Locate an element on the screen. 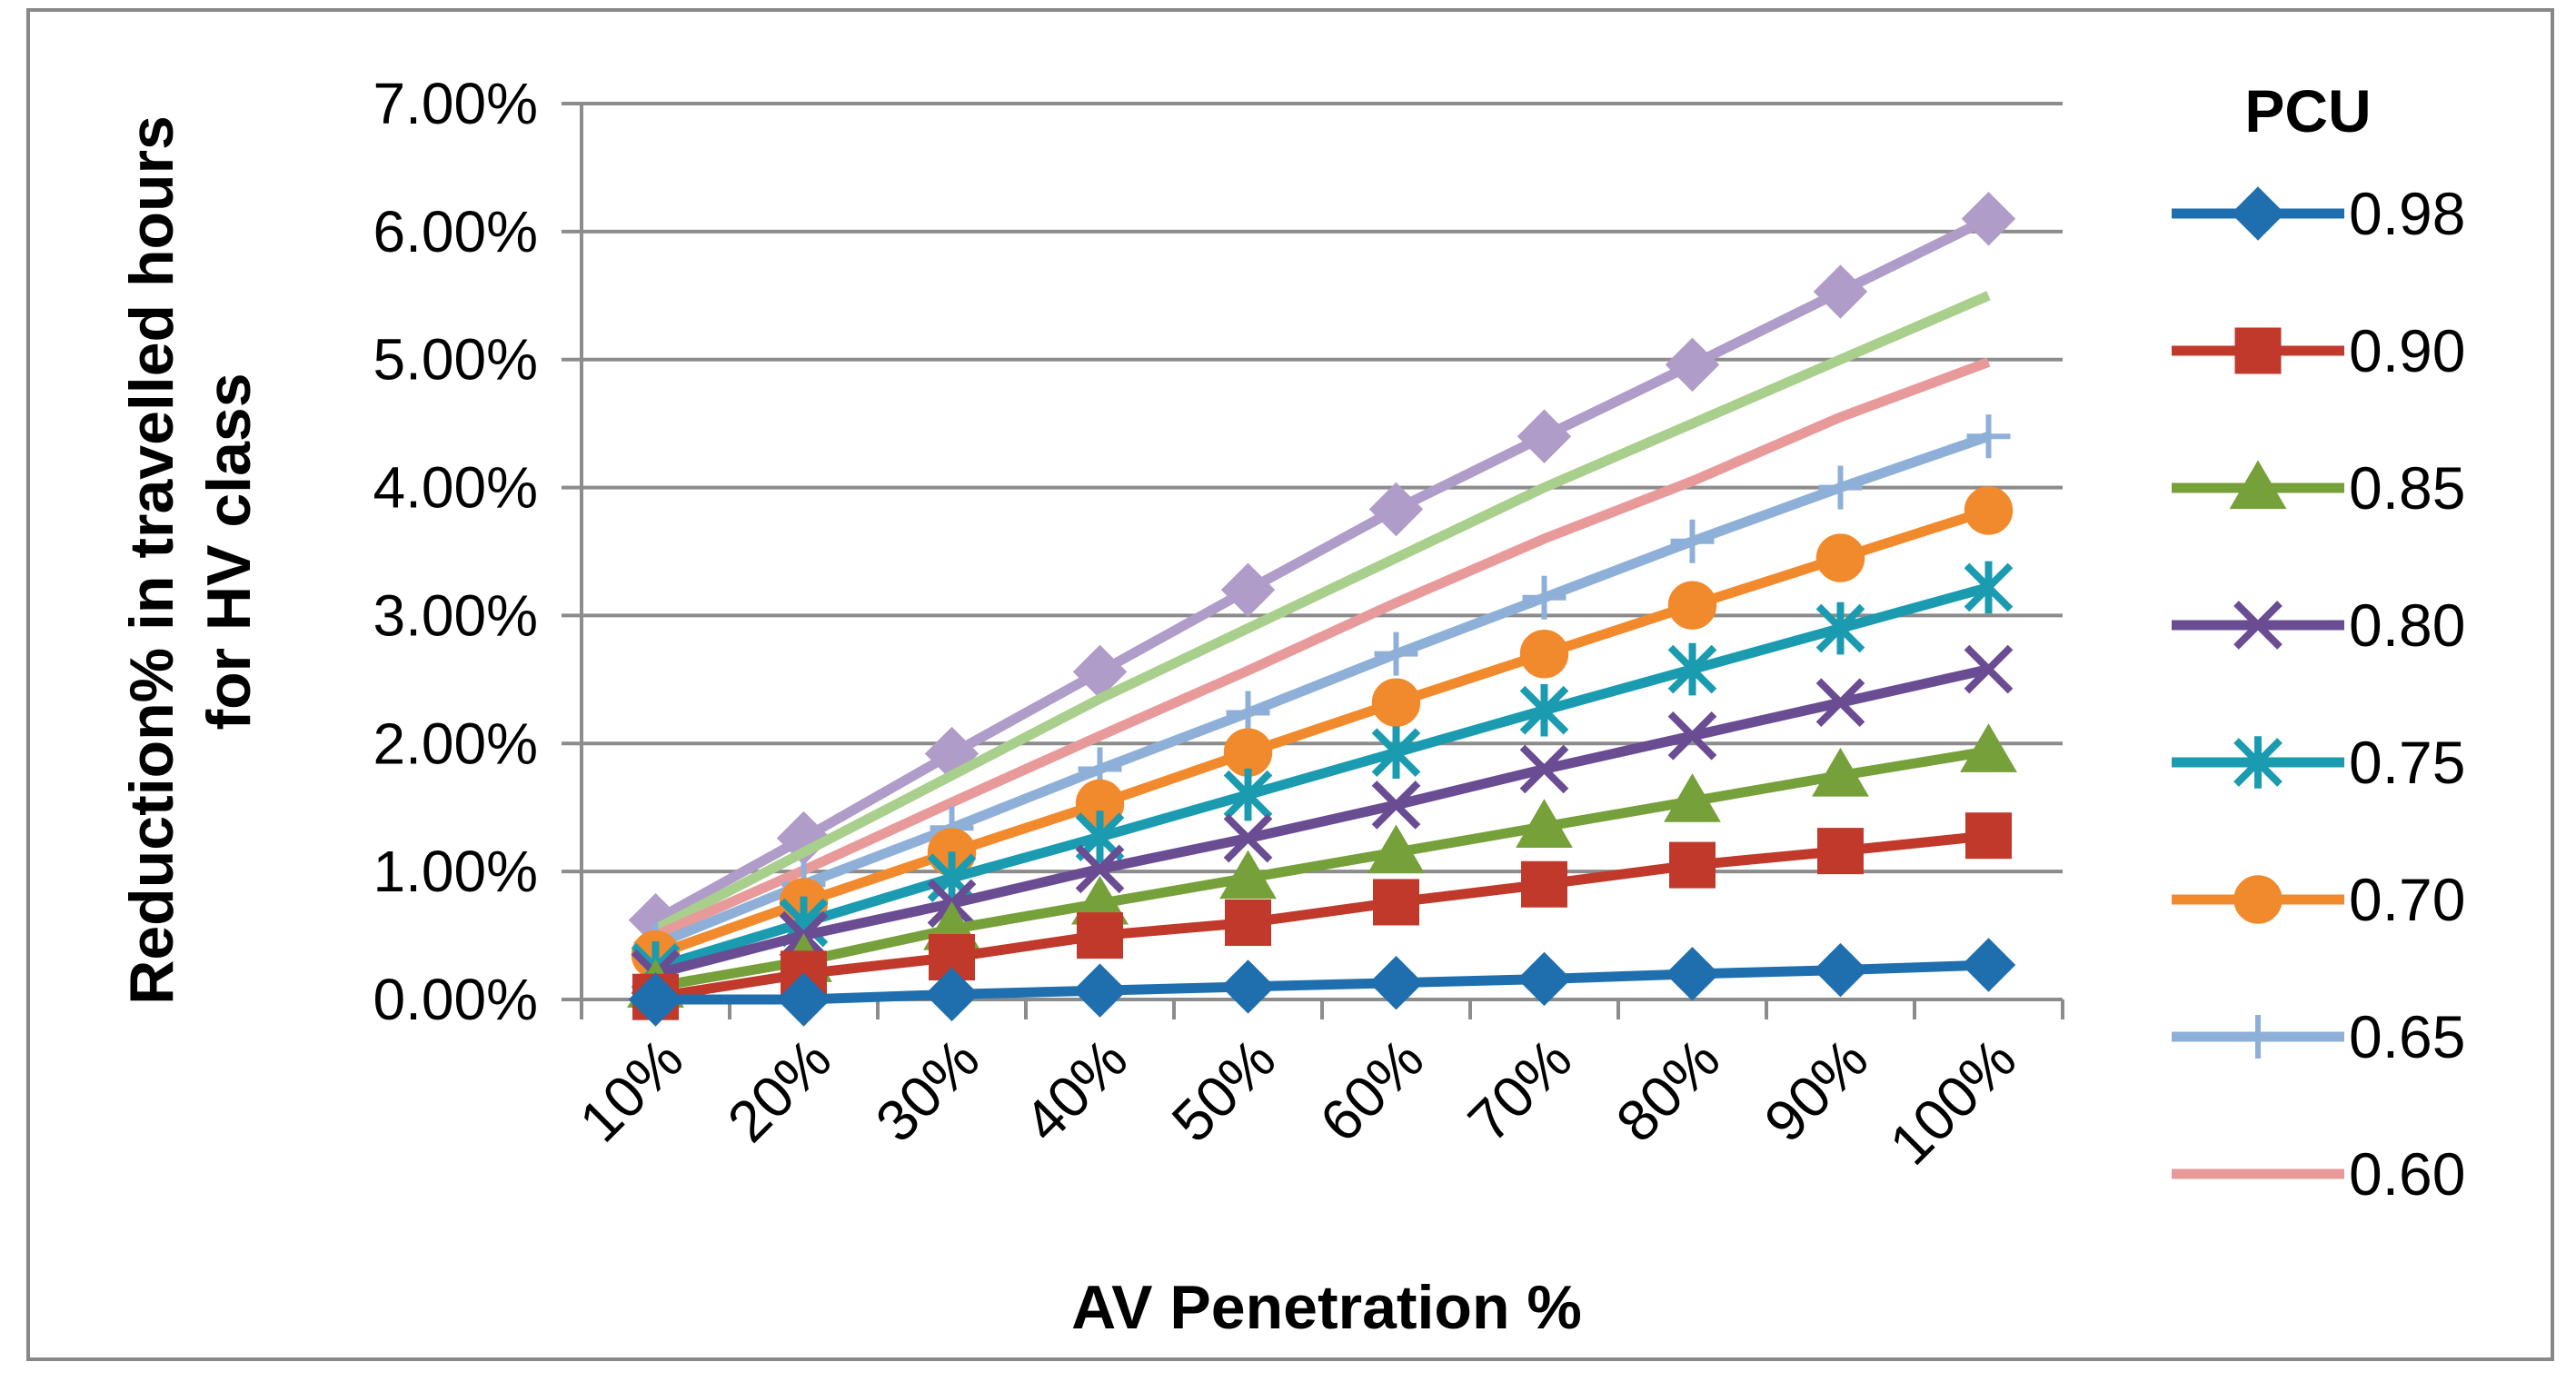 The width and height of the screenshot is (2576, 1392). y-tick-label: 5.00% is located at coordinates (456, 360).